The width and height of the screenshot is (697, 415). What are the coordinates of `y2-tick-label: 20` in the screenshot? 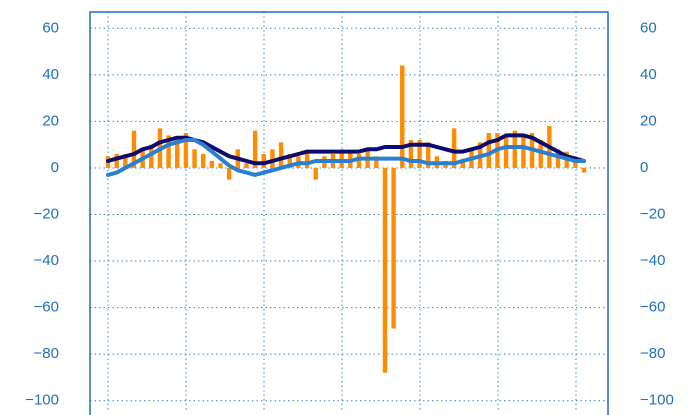 It's located at (648, 120).